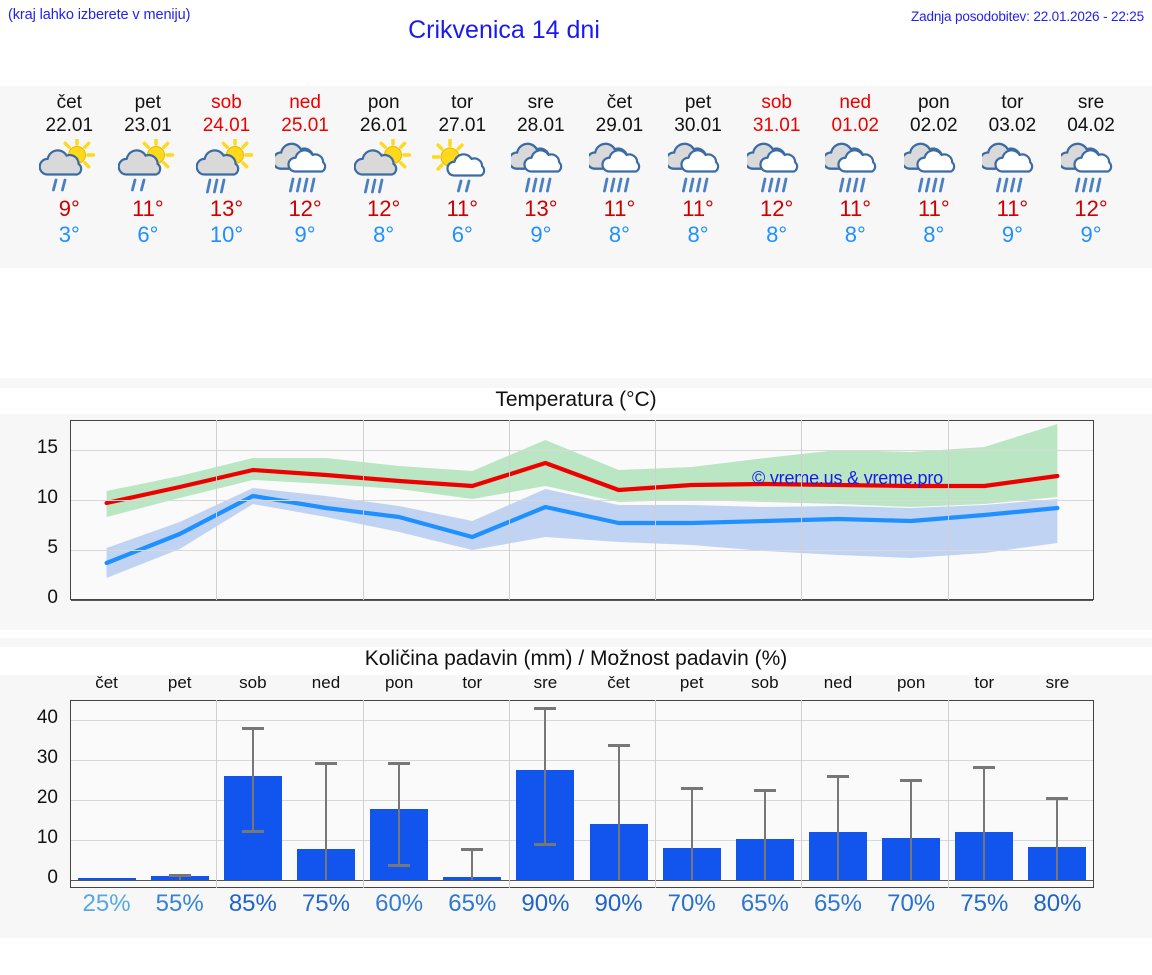 Image resolution: width=1152 pixels, height=975 pixels. Describe the element at coordinates (855, 177) in the screenshot. I see `day-column-01-02: ned 01.02 11° 8°` at that location.